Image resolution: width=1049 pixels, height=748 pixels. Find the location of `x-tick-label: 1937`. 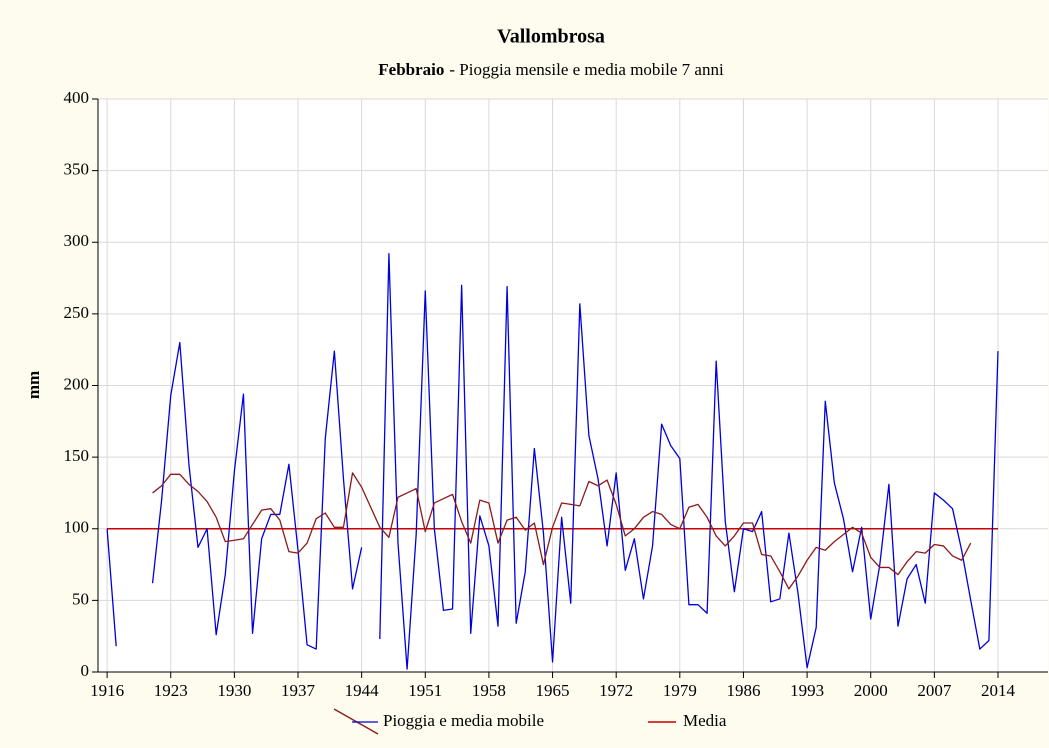

x-tick-label: 1937 is located at coordinates (298, 690).